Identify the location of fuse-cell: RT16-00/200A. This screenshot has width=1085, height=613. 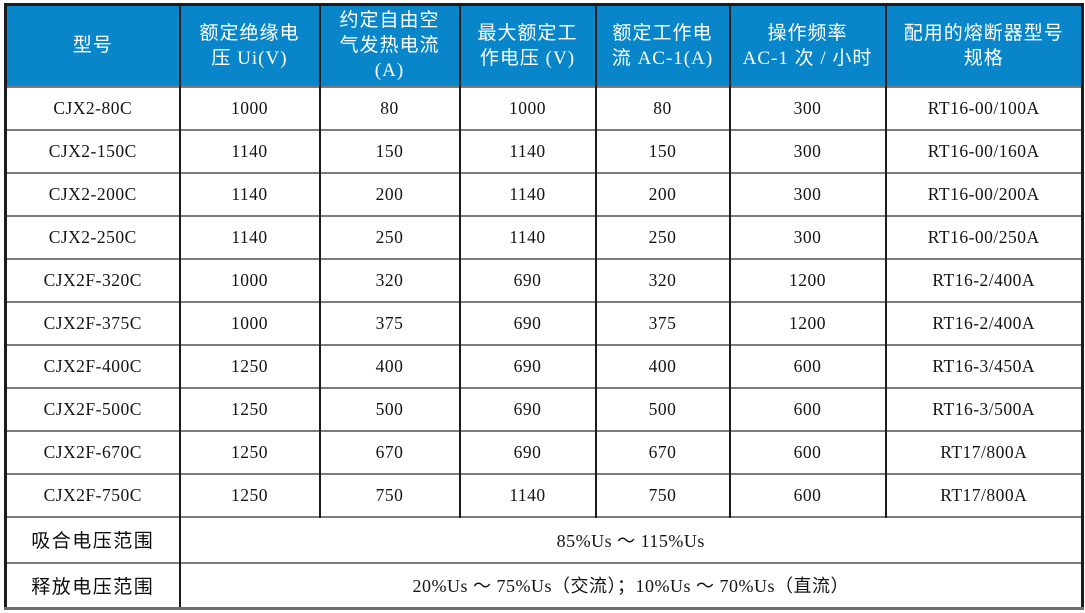
(983, 193).